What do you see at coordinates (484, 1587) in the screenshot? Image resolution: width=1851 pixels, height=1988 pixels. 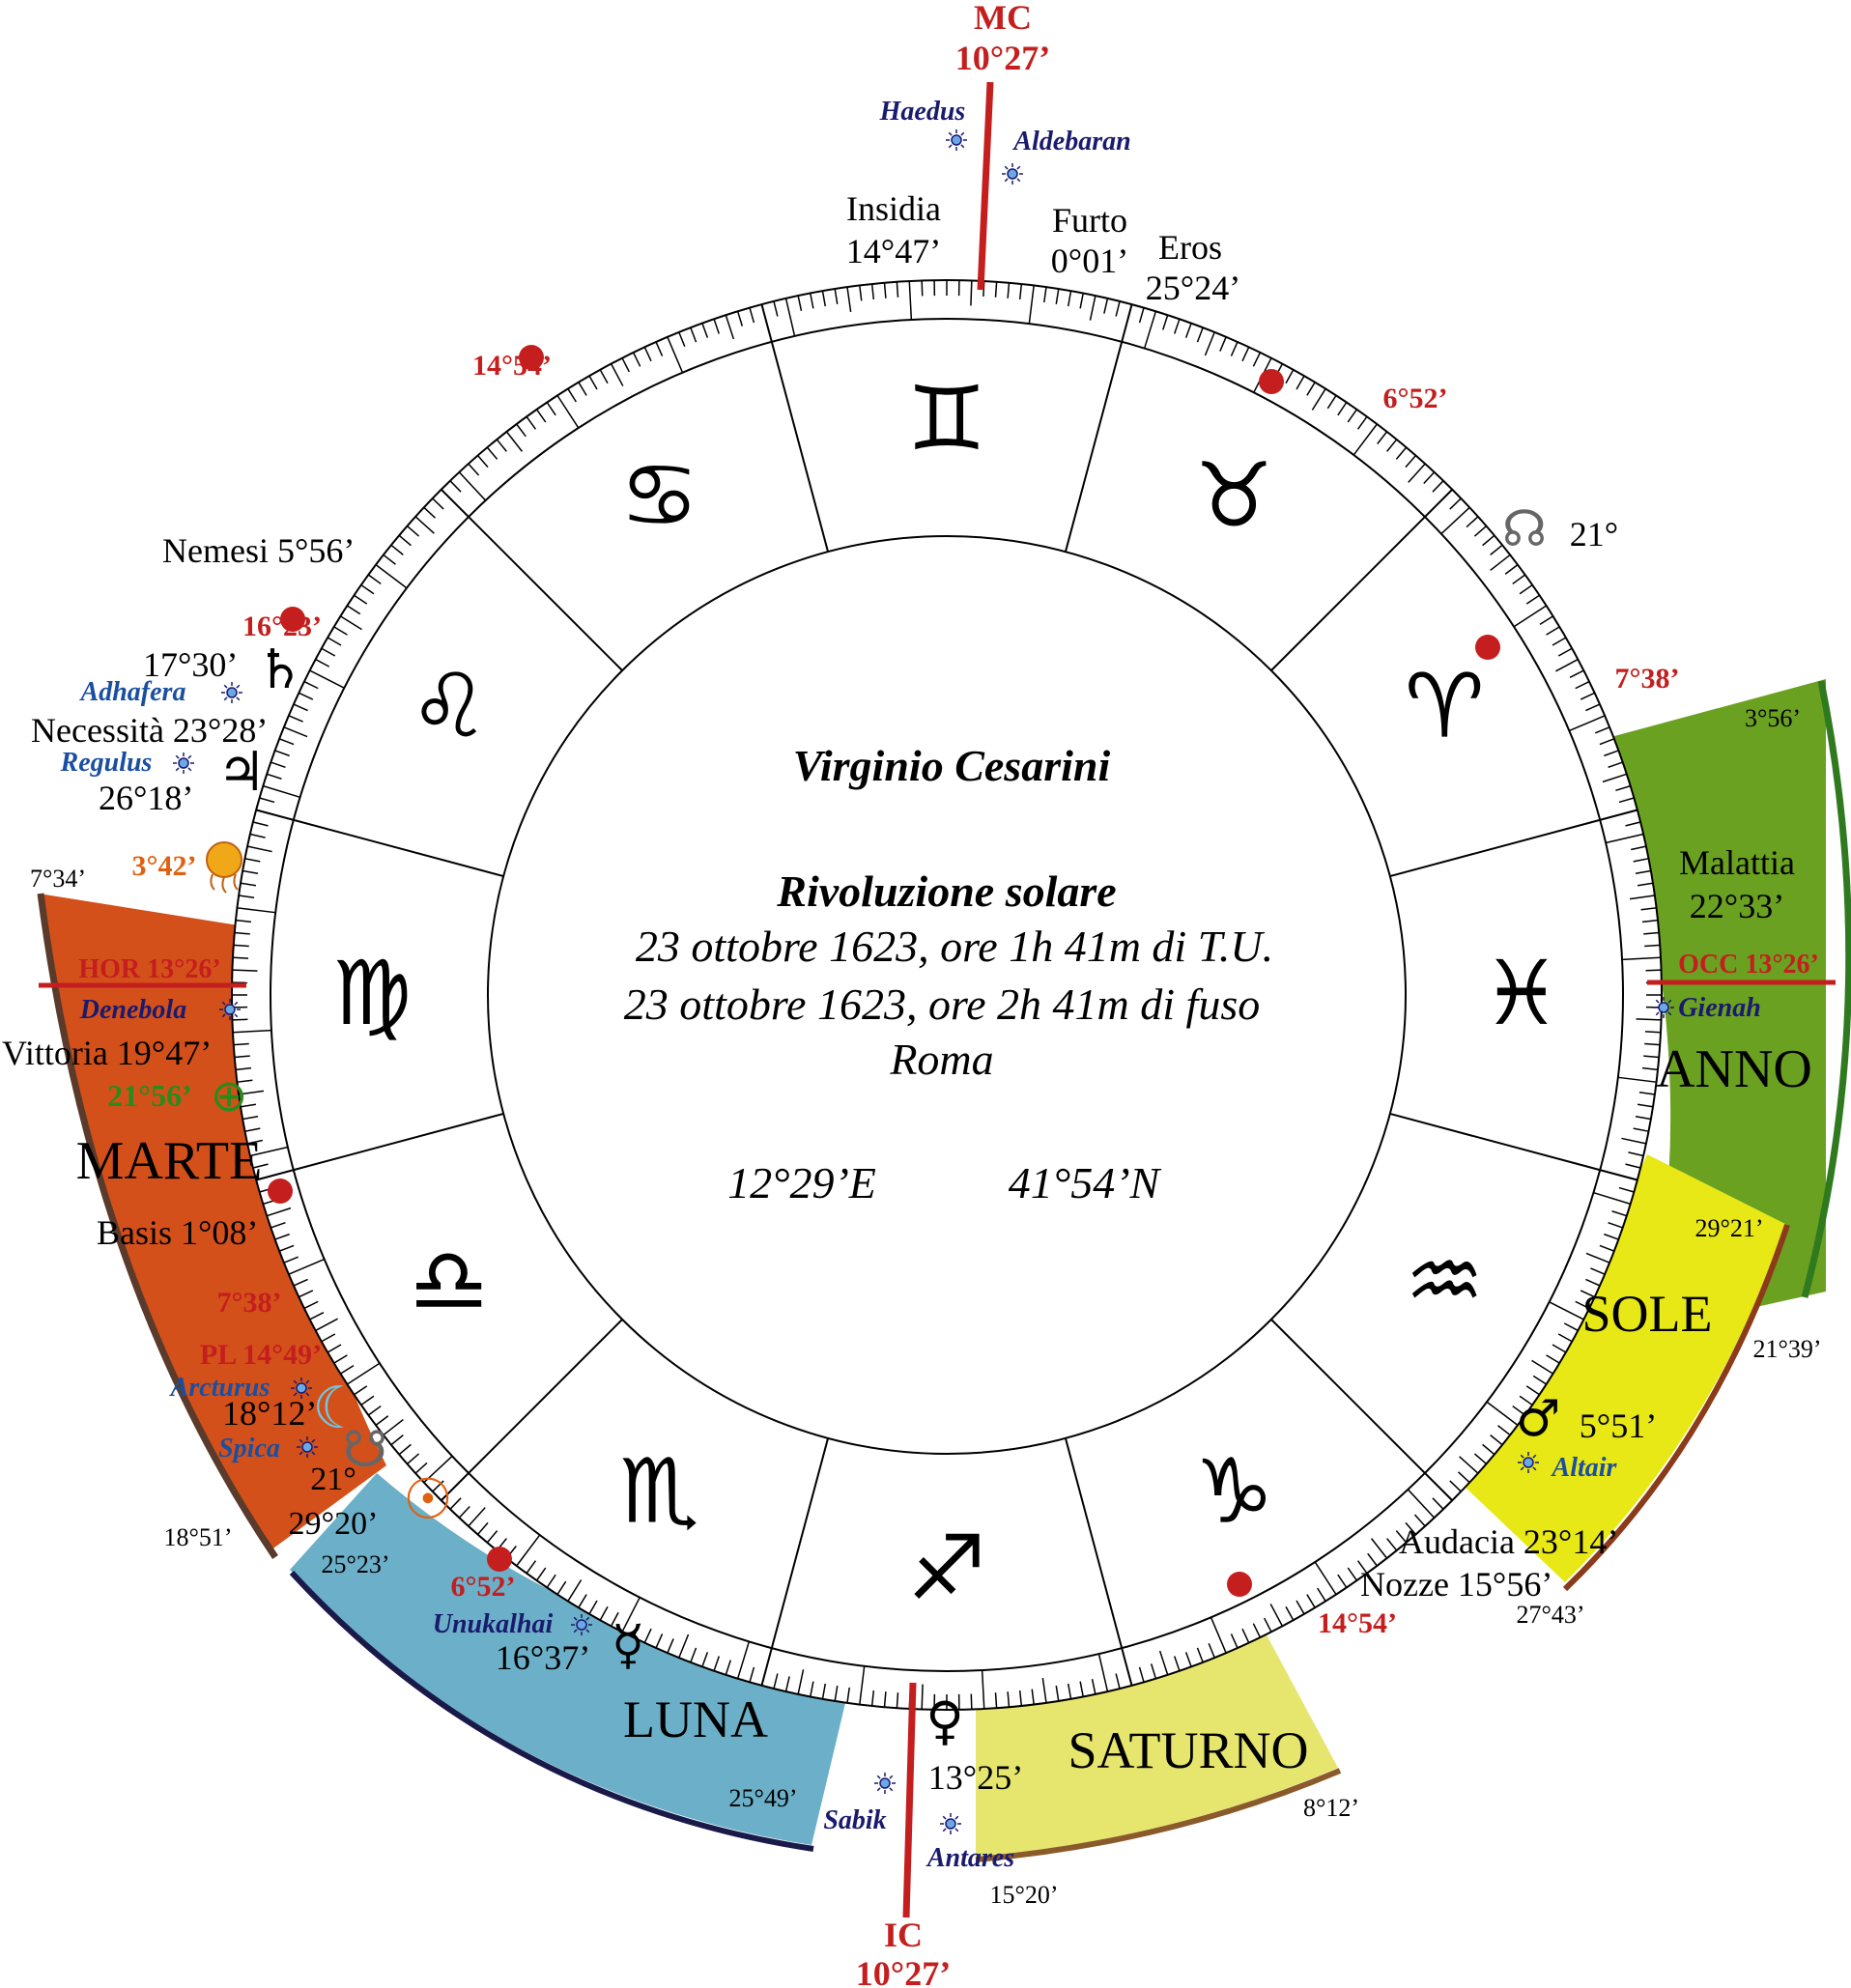 I see `cusp-label-6: 6°52’` at bounding box center [484, 1587].